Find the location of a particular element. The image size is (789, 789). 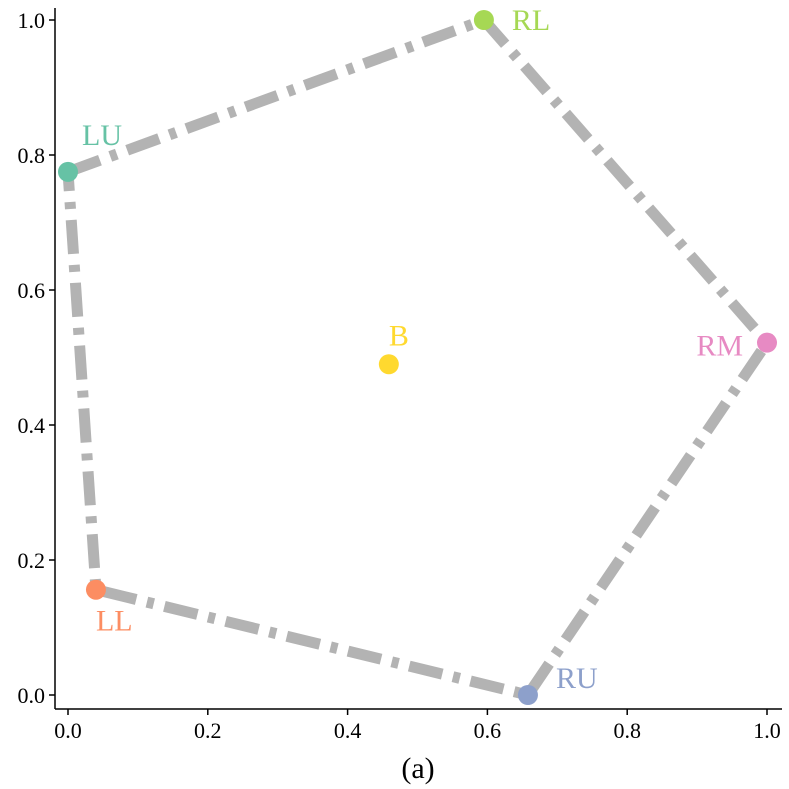

y-tick-label: 0.4 is located at coordinates (32, 425).